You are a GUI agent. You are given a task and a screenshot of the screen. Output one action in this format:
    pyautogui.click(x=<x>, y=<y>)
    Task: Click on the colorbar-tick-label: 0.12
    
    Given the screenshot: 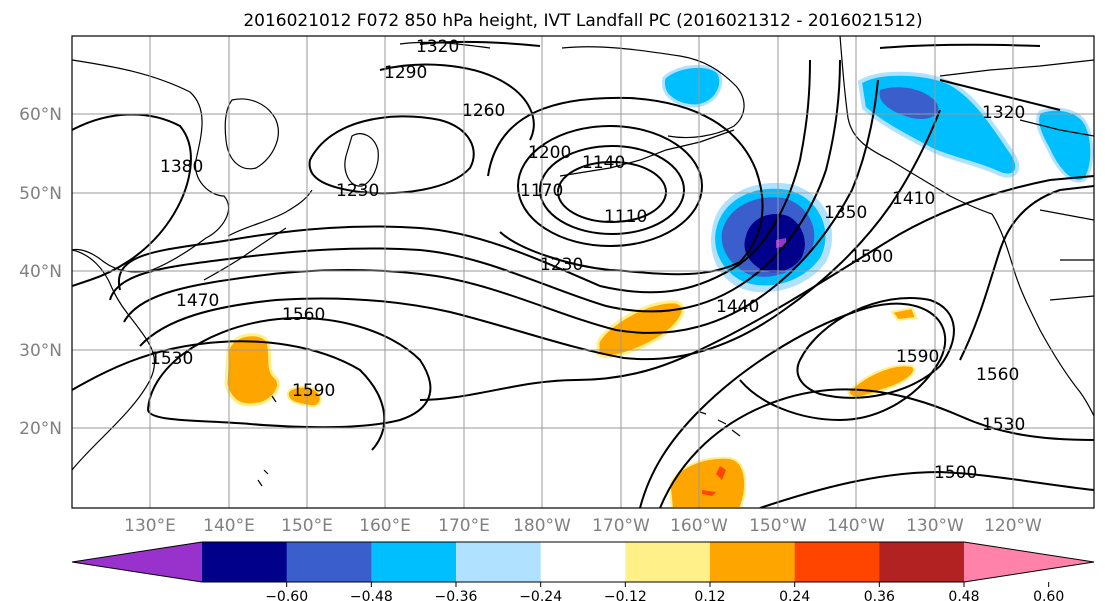 What is the action you would take?
    pyautogui.click(x=709, y=595)
    